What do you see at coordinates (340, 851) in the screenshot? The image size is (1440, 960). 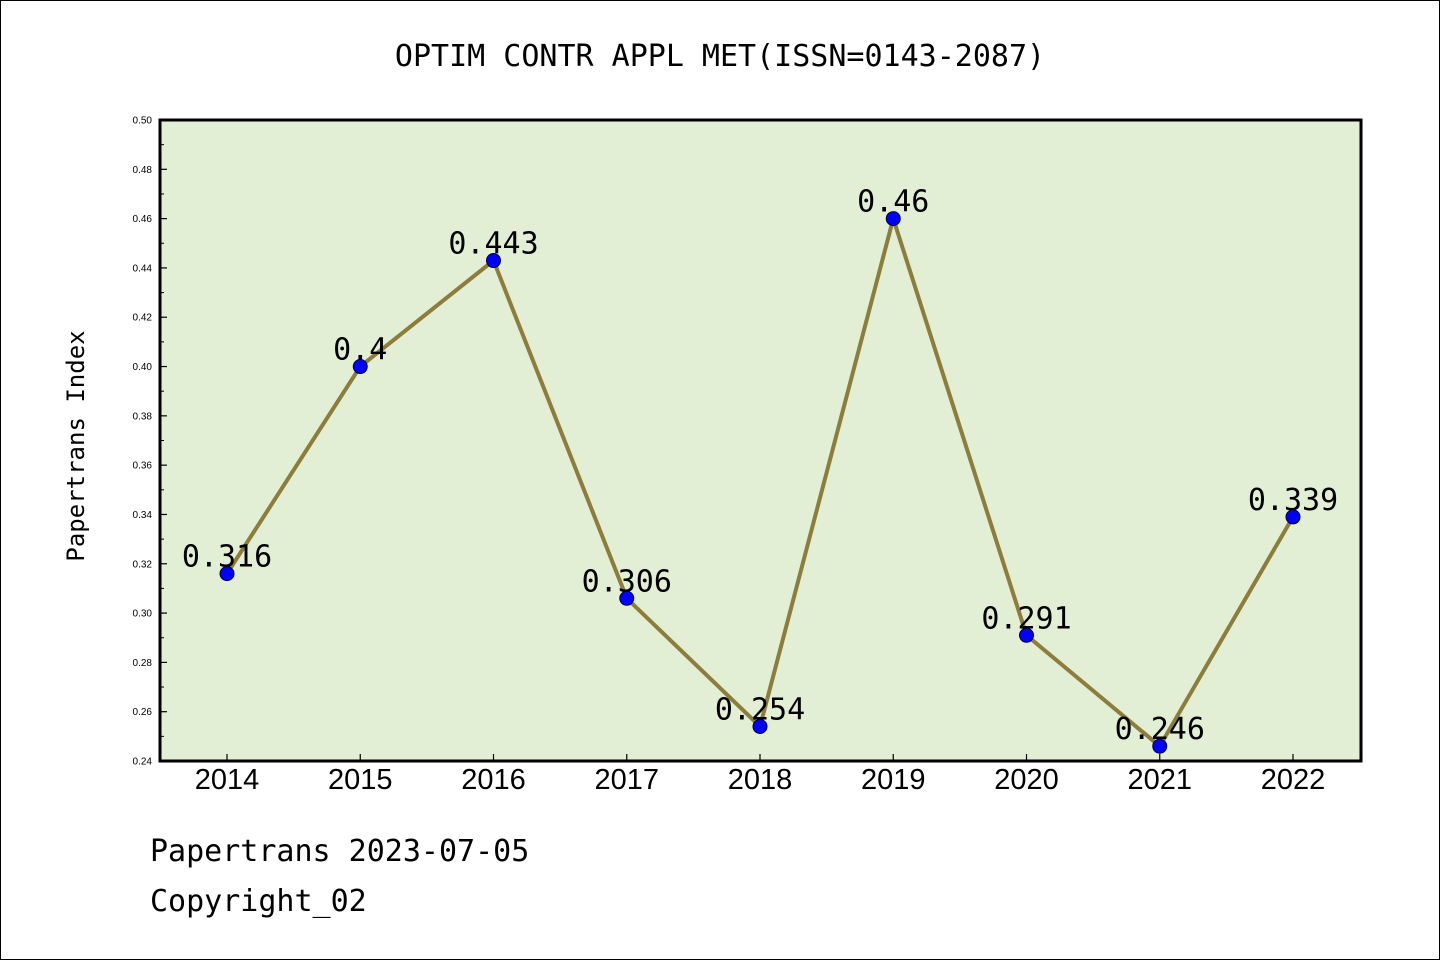 I see `footer-source: Papertrans 2023-07-05` at bounding box center [340, 851].